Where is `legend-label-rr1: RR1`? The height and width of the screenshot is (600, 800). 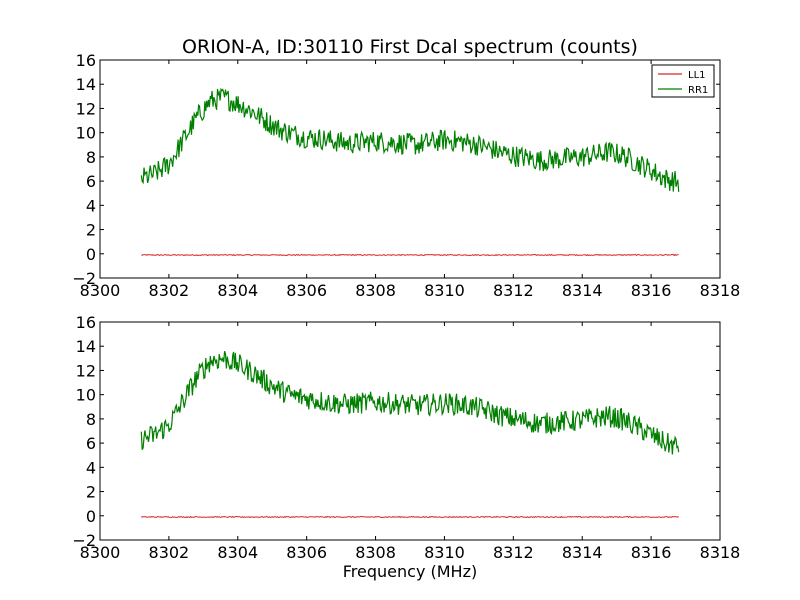 legend-label-rr1: RR1 is located at coordinates (698, 90).